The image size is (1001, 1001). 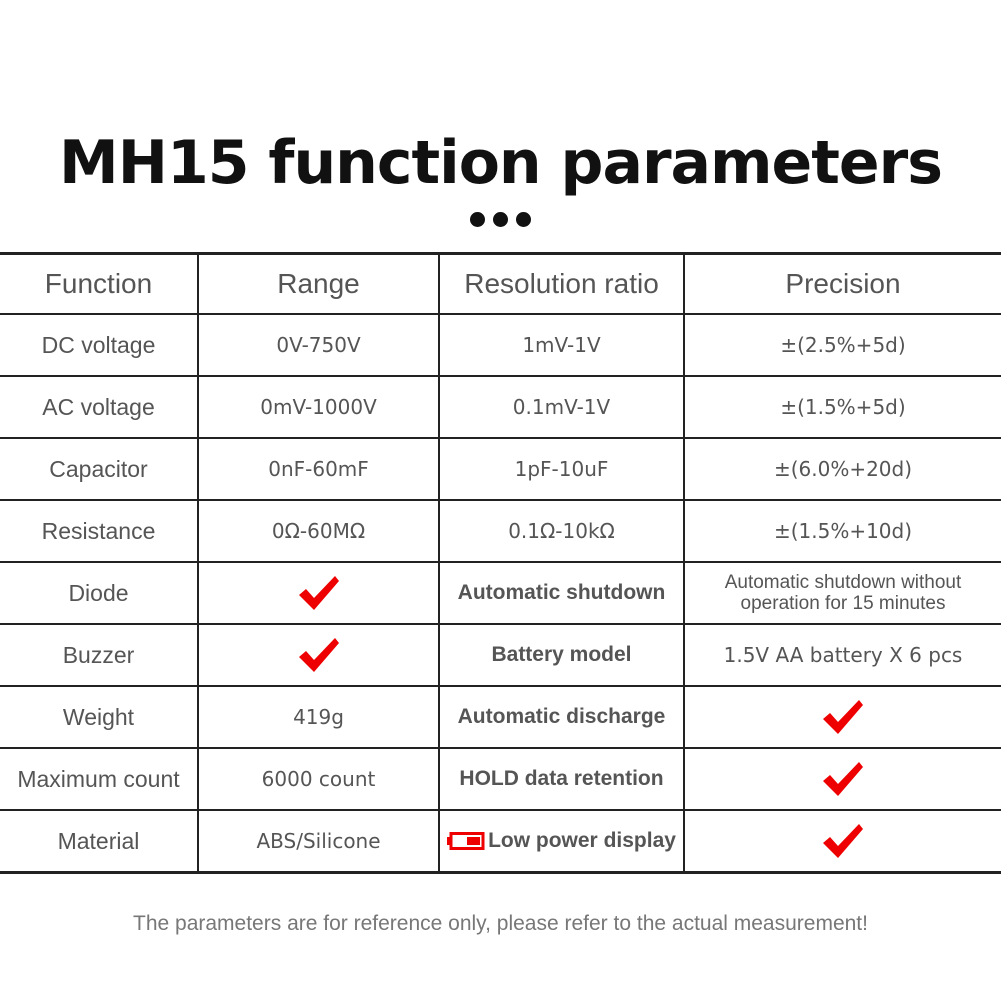 I want to click on page-title: MH15 function parameters, so click(x=501, y=163).